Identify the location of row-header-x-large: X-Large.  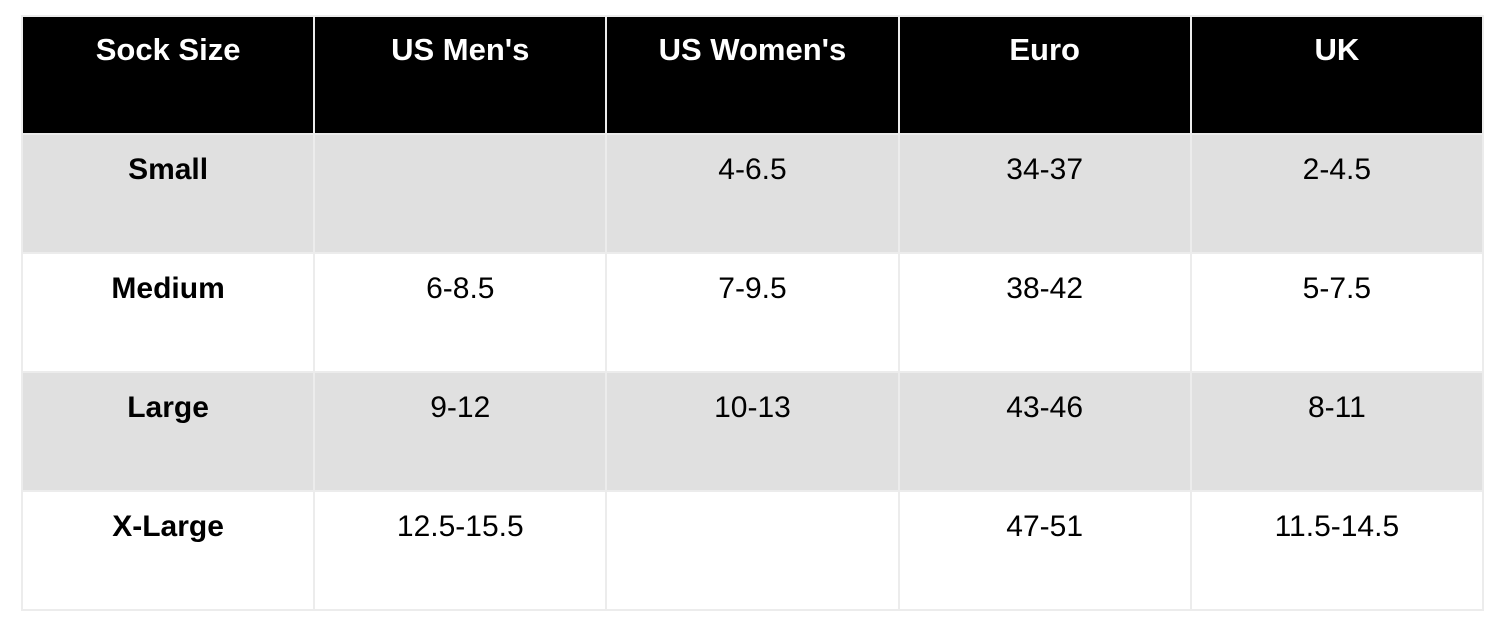
(168, 550).